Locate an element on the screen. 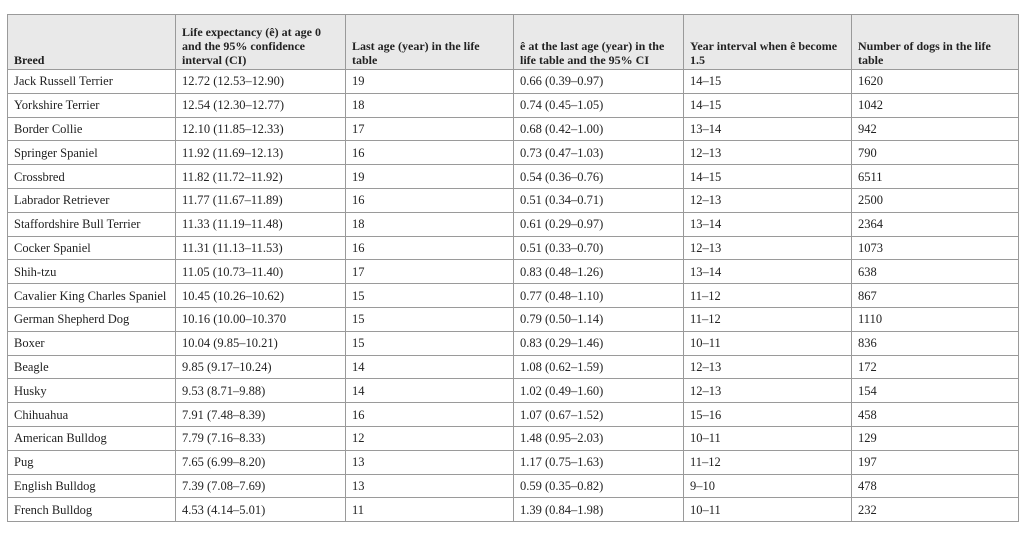  data-cell: 1.08 (0.62–1.59) is located at coordinates (598, 367).